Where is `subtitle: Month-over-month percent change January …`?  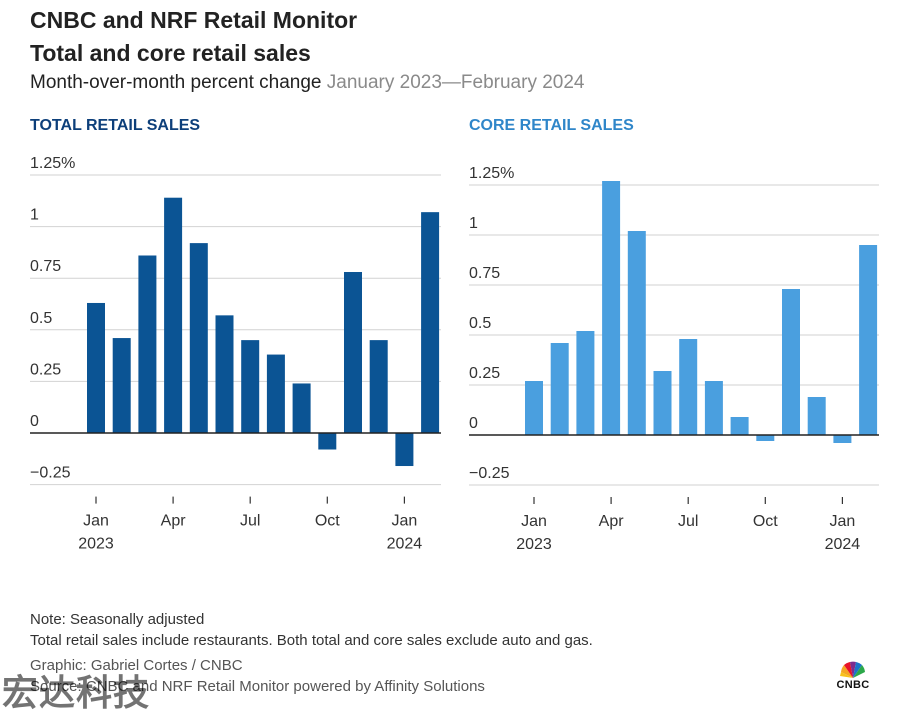
subtitle: Month-over-month percent change January … is located at coordinates (307, 83).